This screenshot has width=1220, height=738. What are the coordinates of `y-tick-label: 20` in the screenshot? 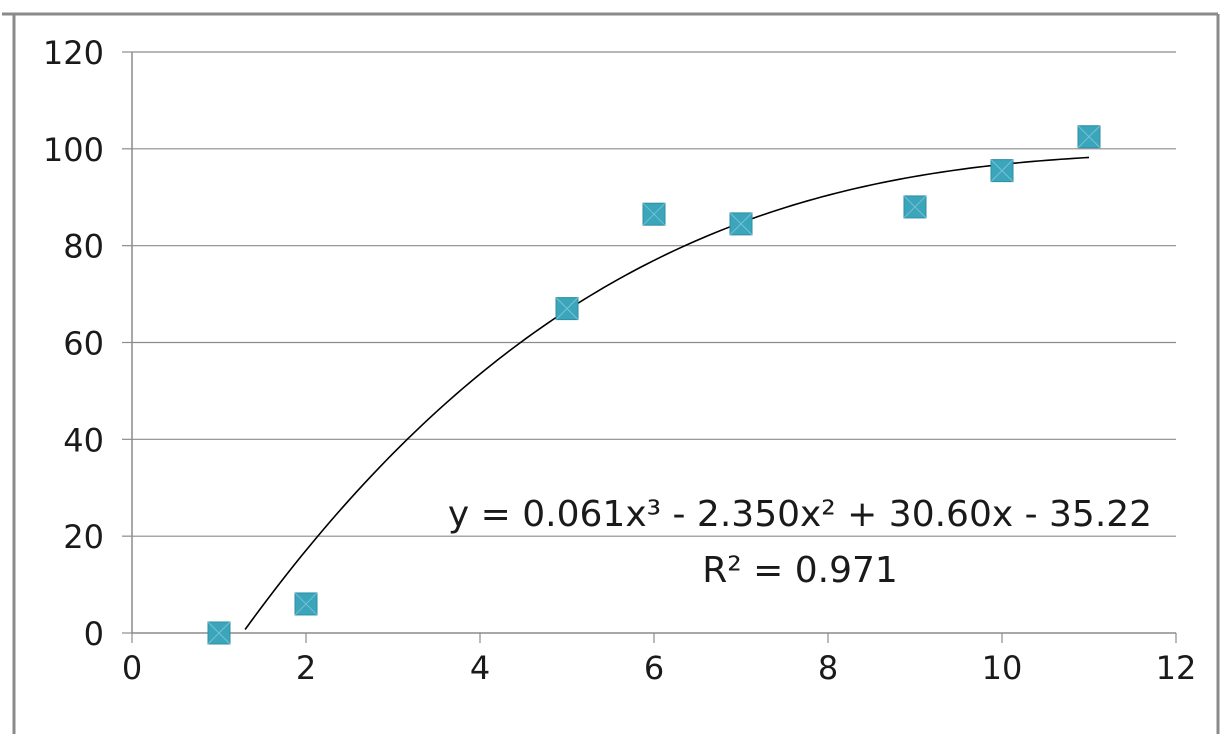 It's located at (83, 537).